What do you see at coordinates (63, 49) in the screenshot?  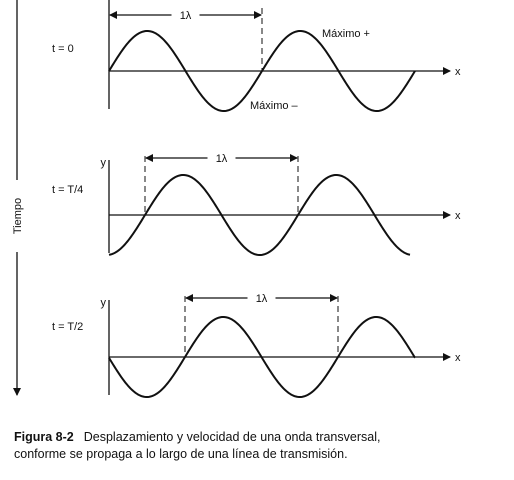 I see `time-label: t = 0` at bounding box center [63, 49].